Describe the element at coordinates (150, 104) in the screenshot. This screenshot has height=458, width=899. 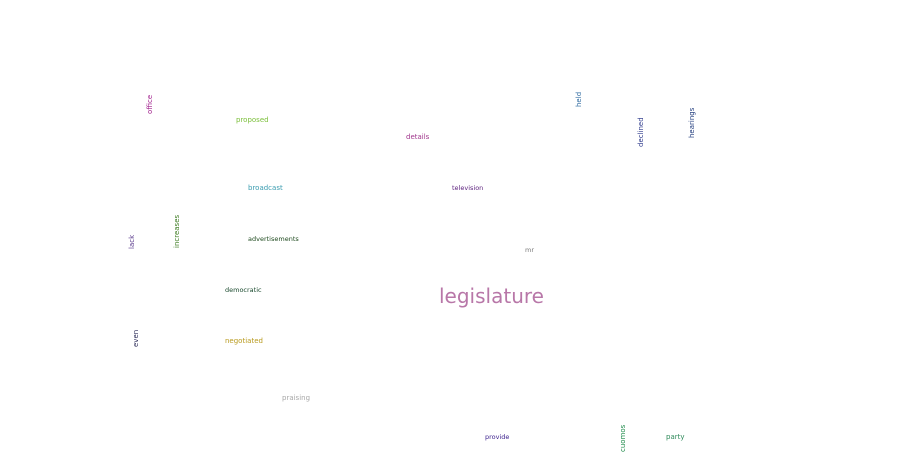
I see `word-office: office` at that location.